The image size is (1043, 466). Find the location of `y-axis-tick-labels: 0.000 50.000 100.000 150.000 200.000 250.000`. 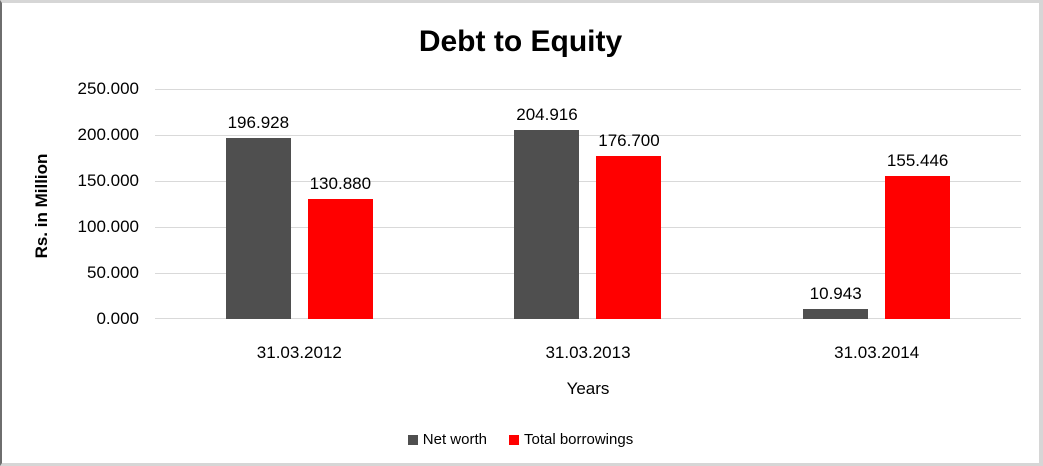

y-axis-tick-labels: 0.000 50.000 100.000 150.000 200.000 250.000 is located at coordinates (70, 203).